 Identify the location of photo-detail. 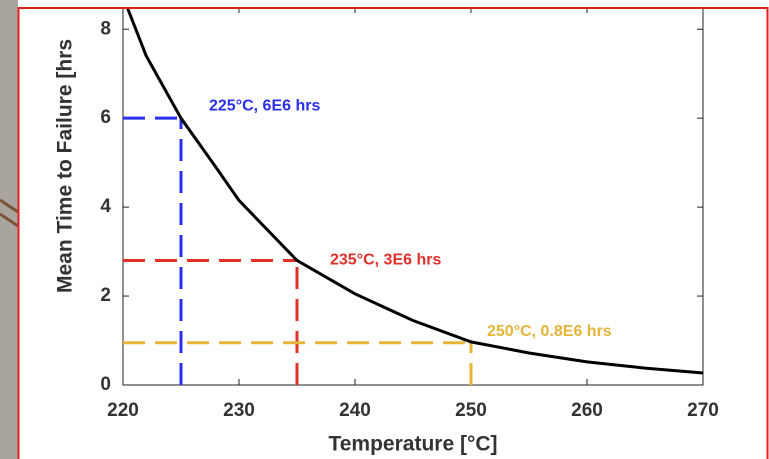
(9, 213).